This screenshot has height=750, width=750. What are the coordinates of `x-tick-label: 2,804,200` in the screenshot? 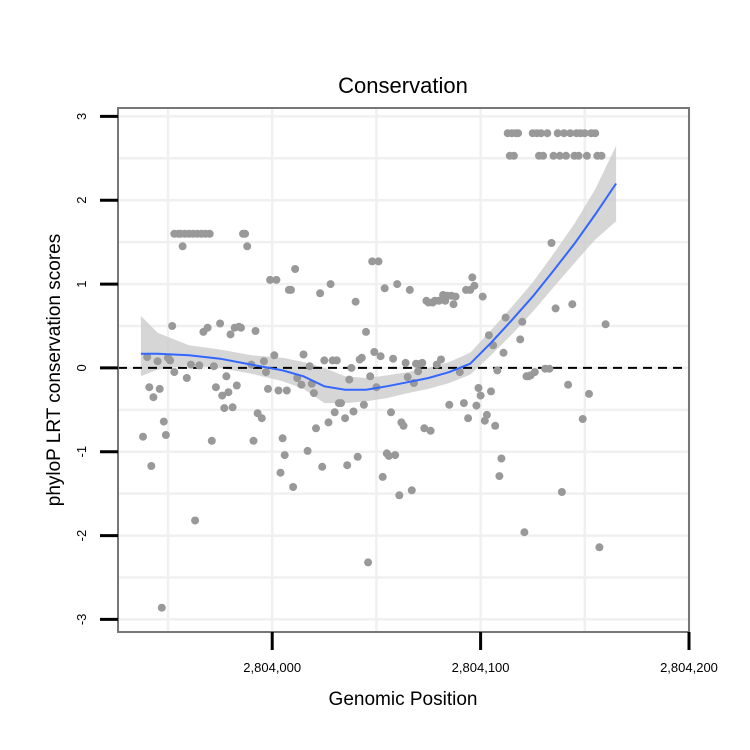 It's located at (689, 667).